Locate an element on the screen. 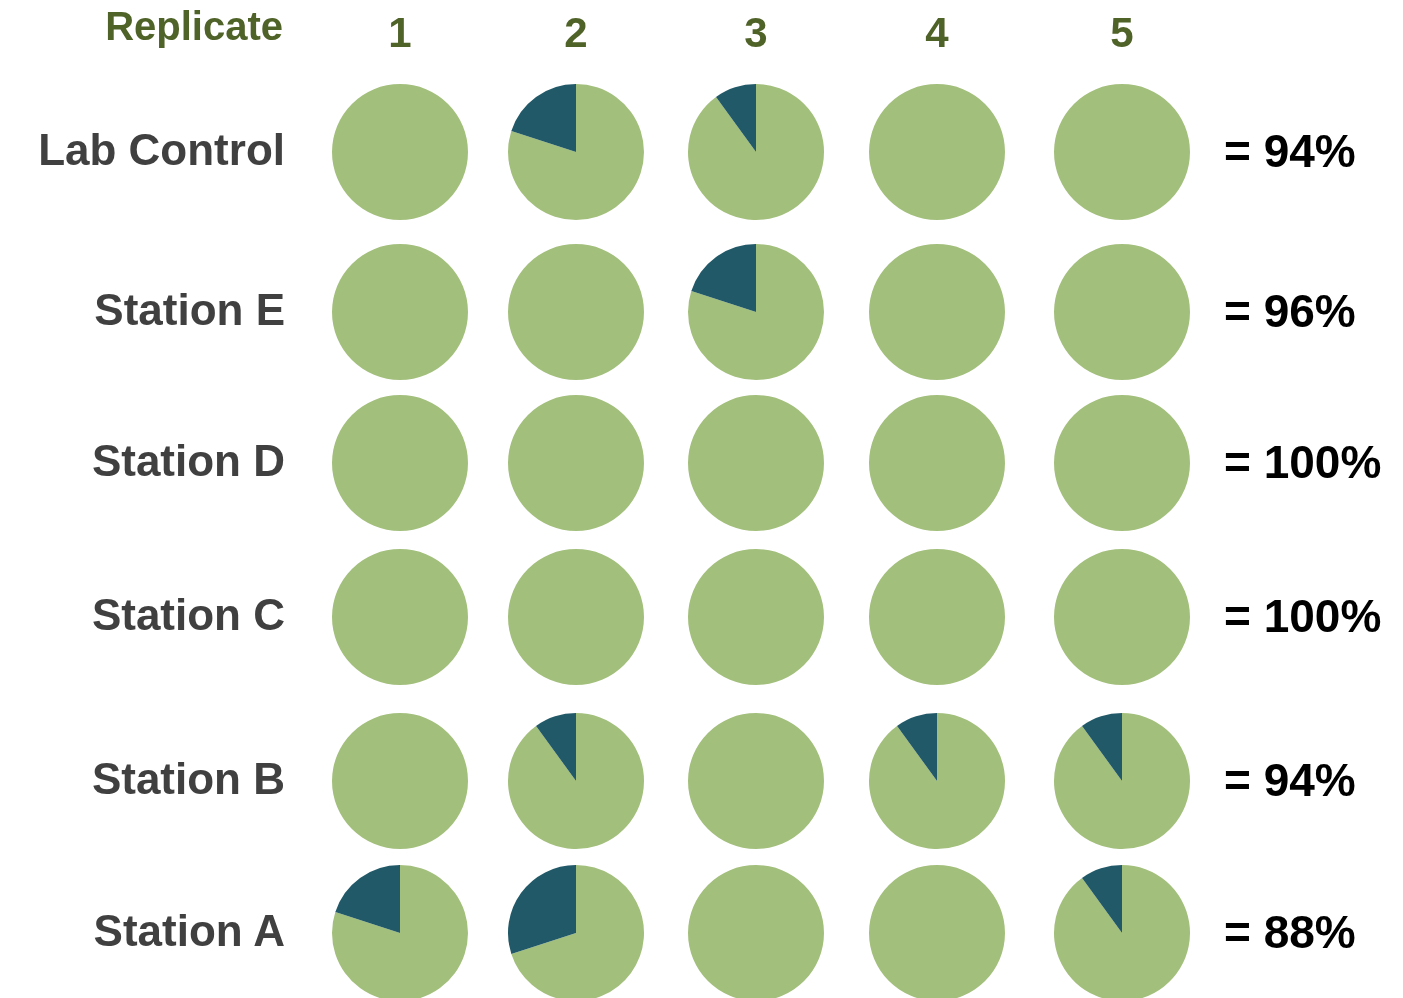 The width and height of the screenshot is (1403, 998). text: = 96% is located at coordinates (1290, 311).